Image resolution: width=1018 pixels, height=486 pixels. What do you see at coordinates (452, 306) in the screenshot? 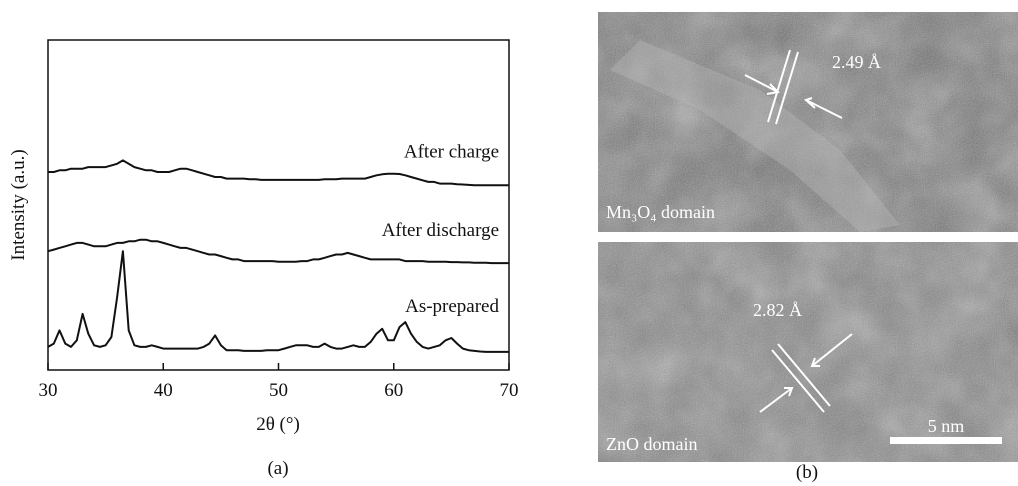
I see `series-label: As-prepared` at bounding box center [452, 306].